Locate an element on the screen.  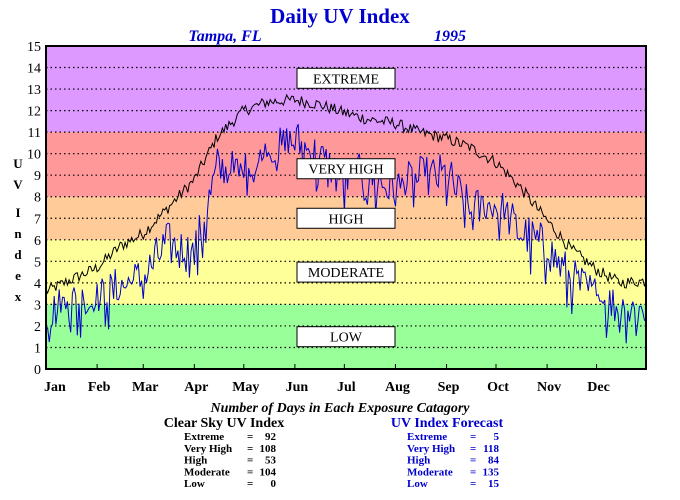
y-tick-label: 9 is located at coordinates (37, 176).